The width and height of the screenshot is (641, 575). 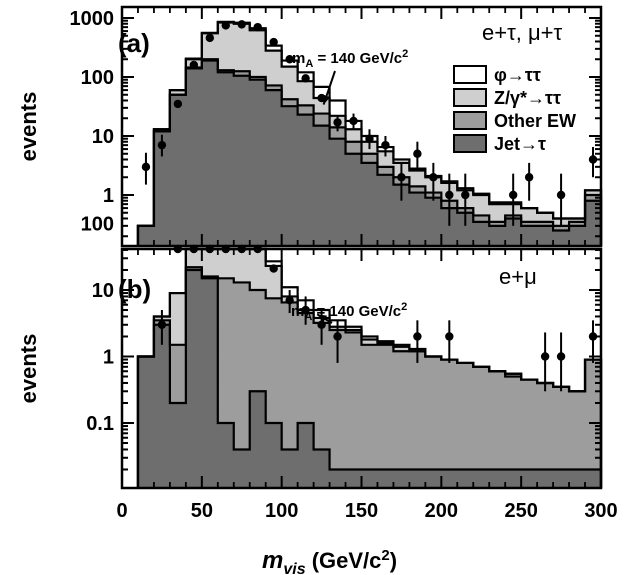 What do you see at coordinates (329, 561) in the screenshot?
I see `x-axis-title: mvis (GeV/c2)` at bounding box center [329, 561].